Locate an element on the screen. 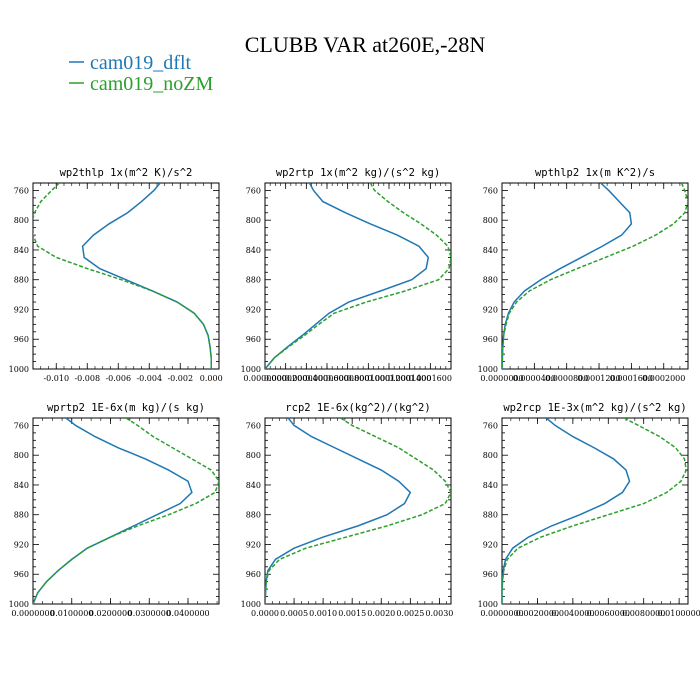  x-tick-label: 0.0010 is located at coordinates (323, 613).